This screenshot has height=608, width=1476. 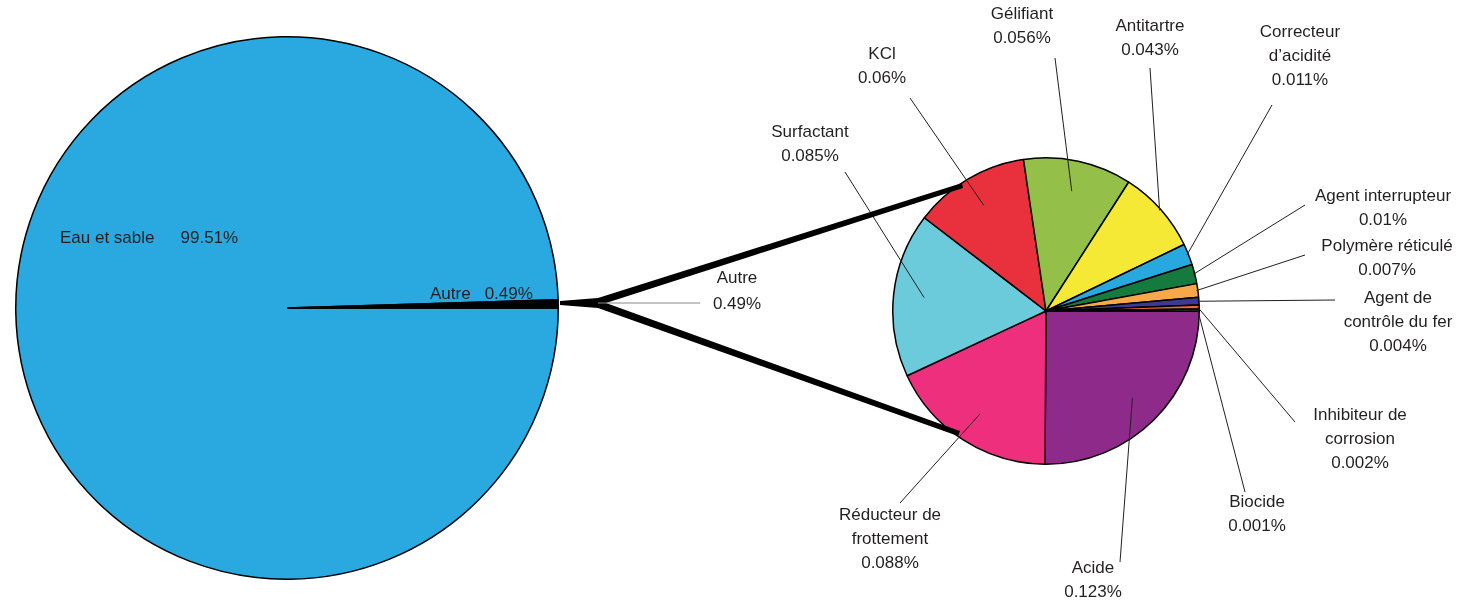 I want to click on data-label: 0.088%, so click(x=890, y=563).